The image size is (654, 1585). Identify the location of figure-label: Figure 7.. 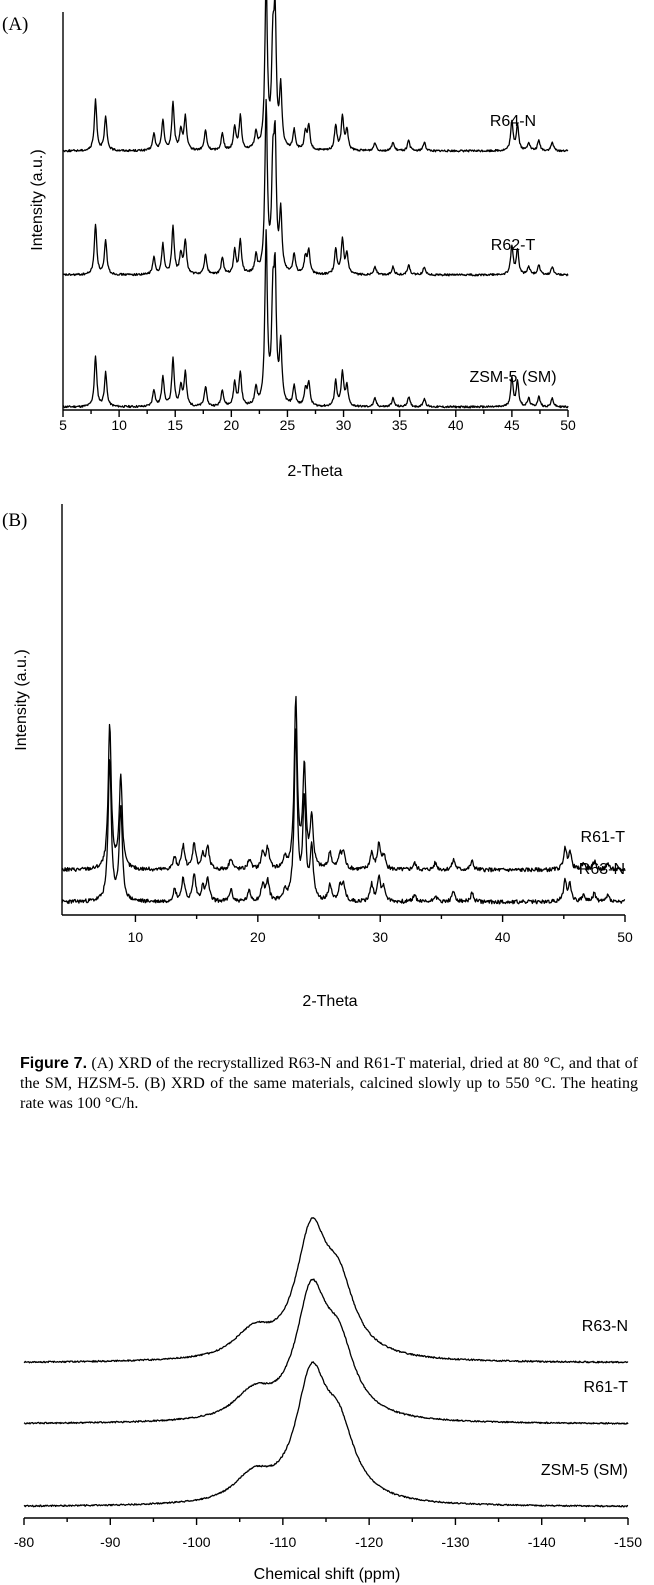
(54, 1063).